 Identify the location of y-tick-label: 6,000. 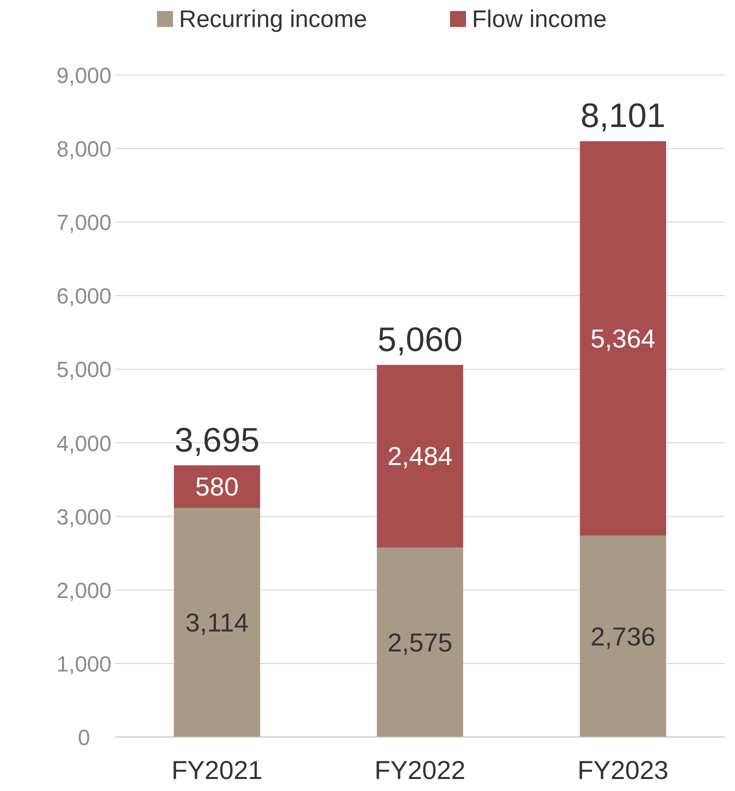
(84, 296).